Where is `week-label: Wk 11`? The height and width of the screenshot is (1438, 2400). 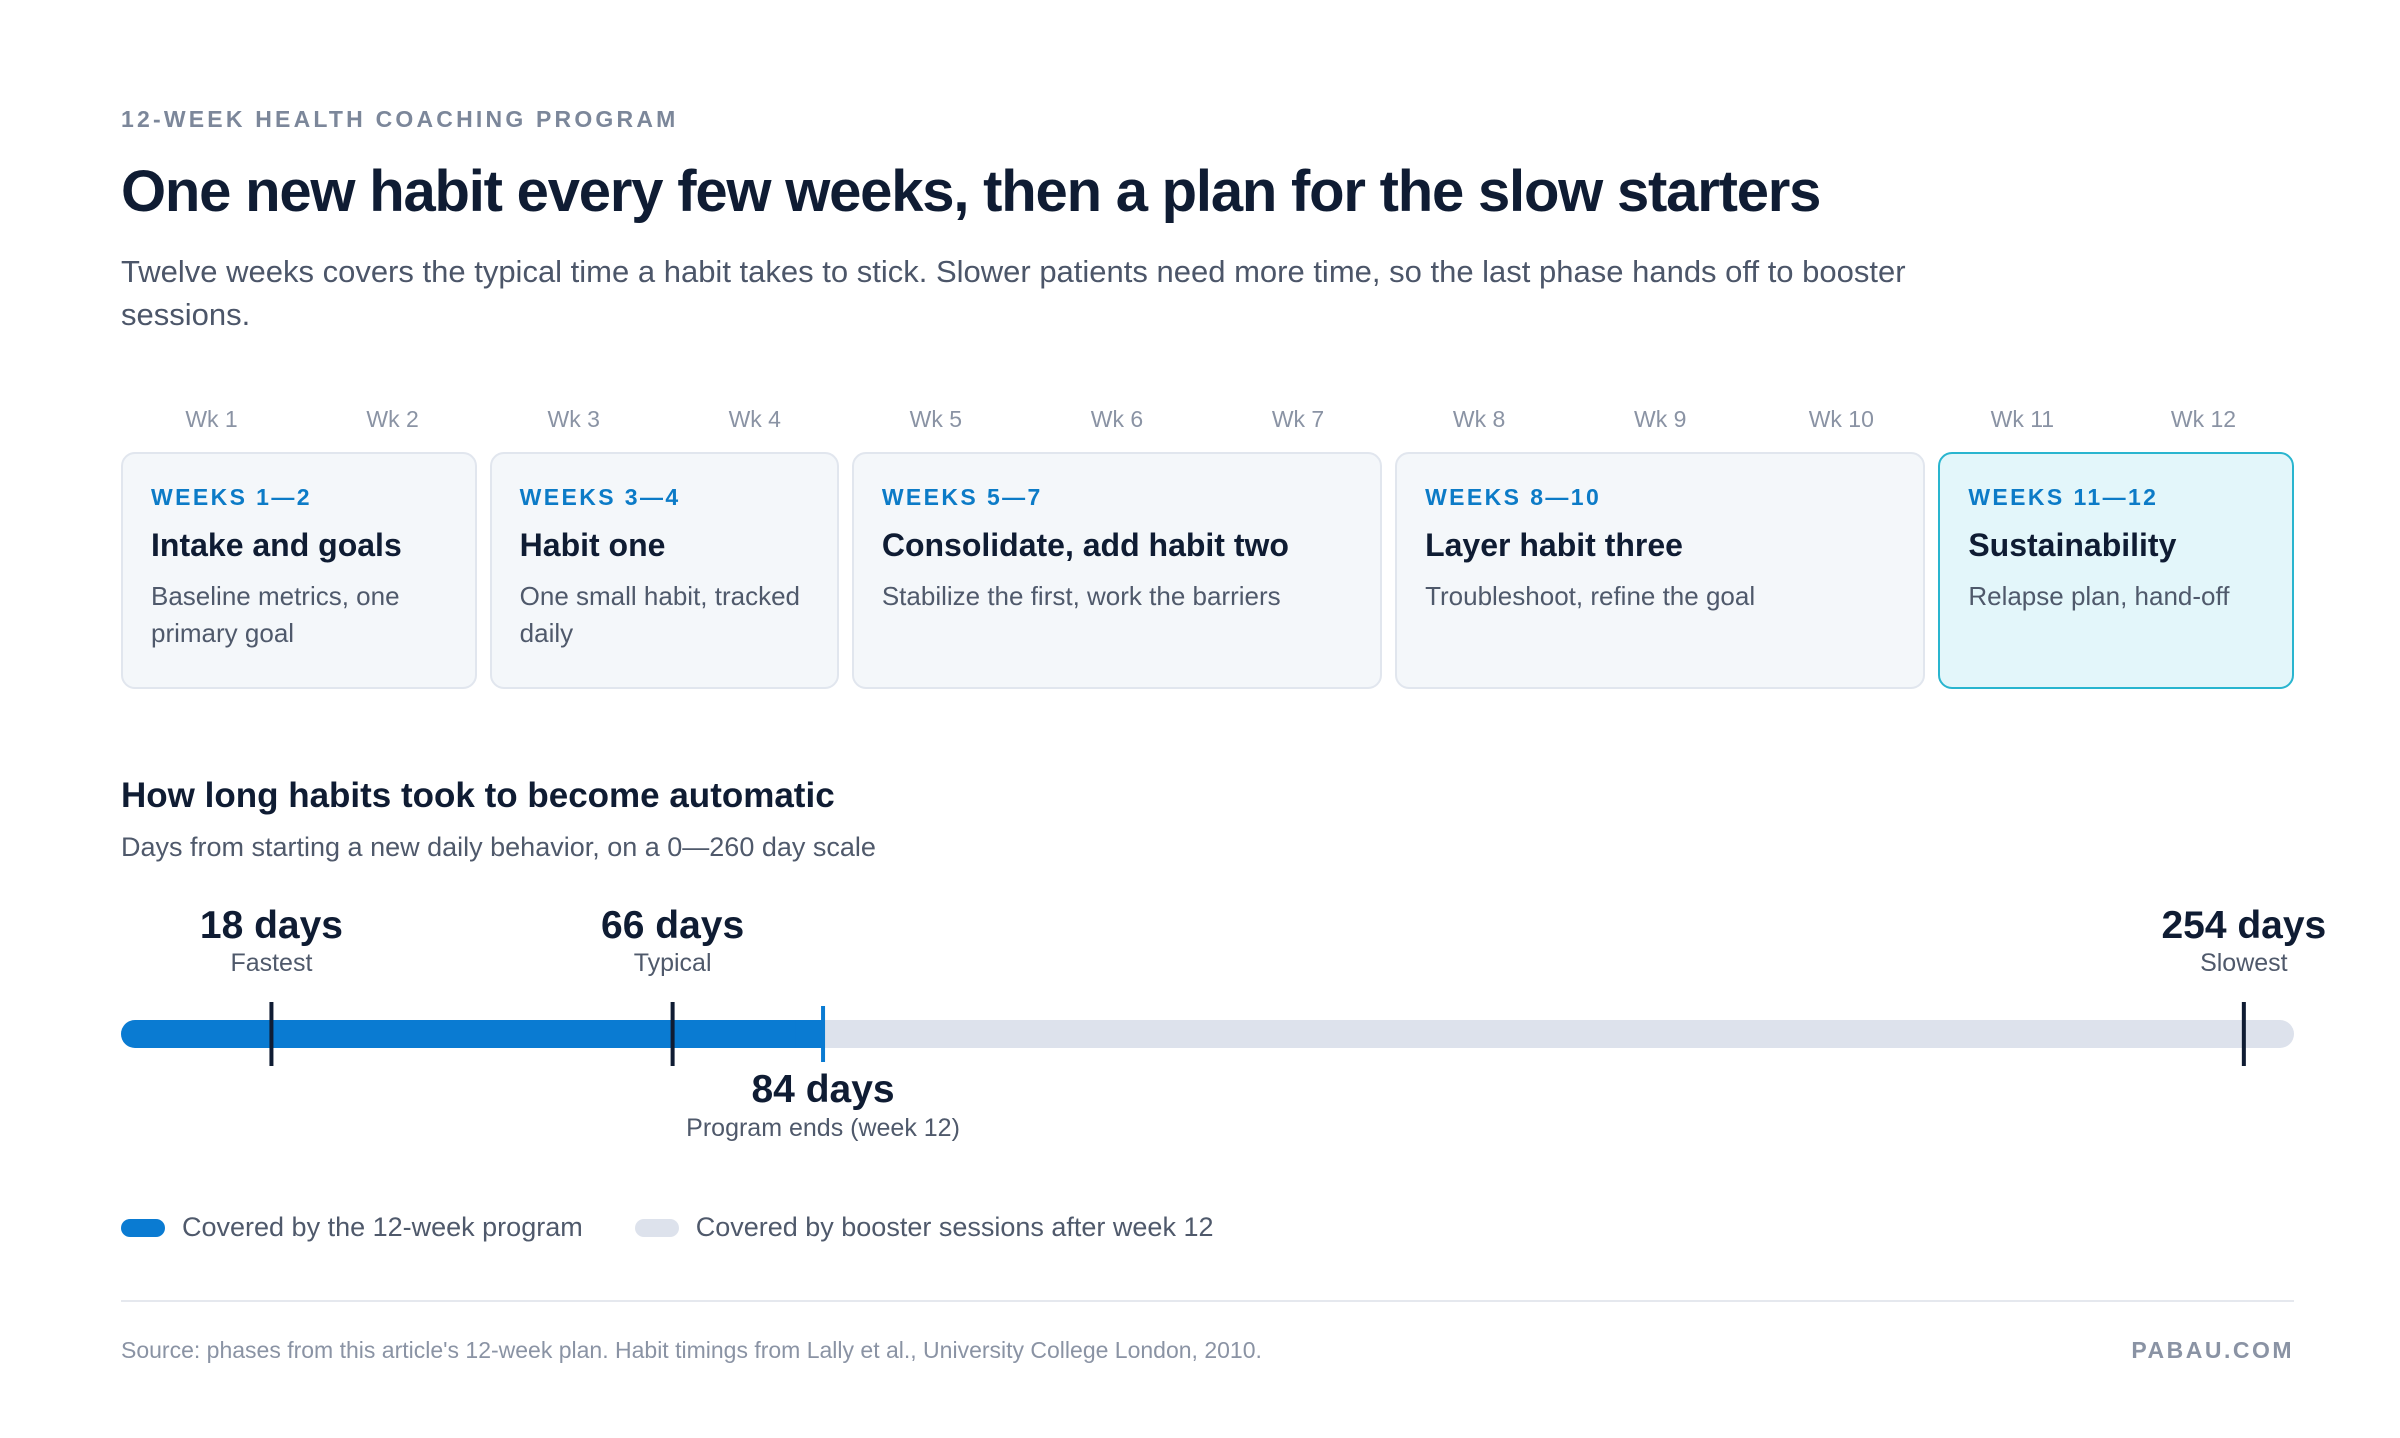 week-label: Wk 11 is located at coordinates (2022, 419).